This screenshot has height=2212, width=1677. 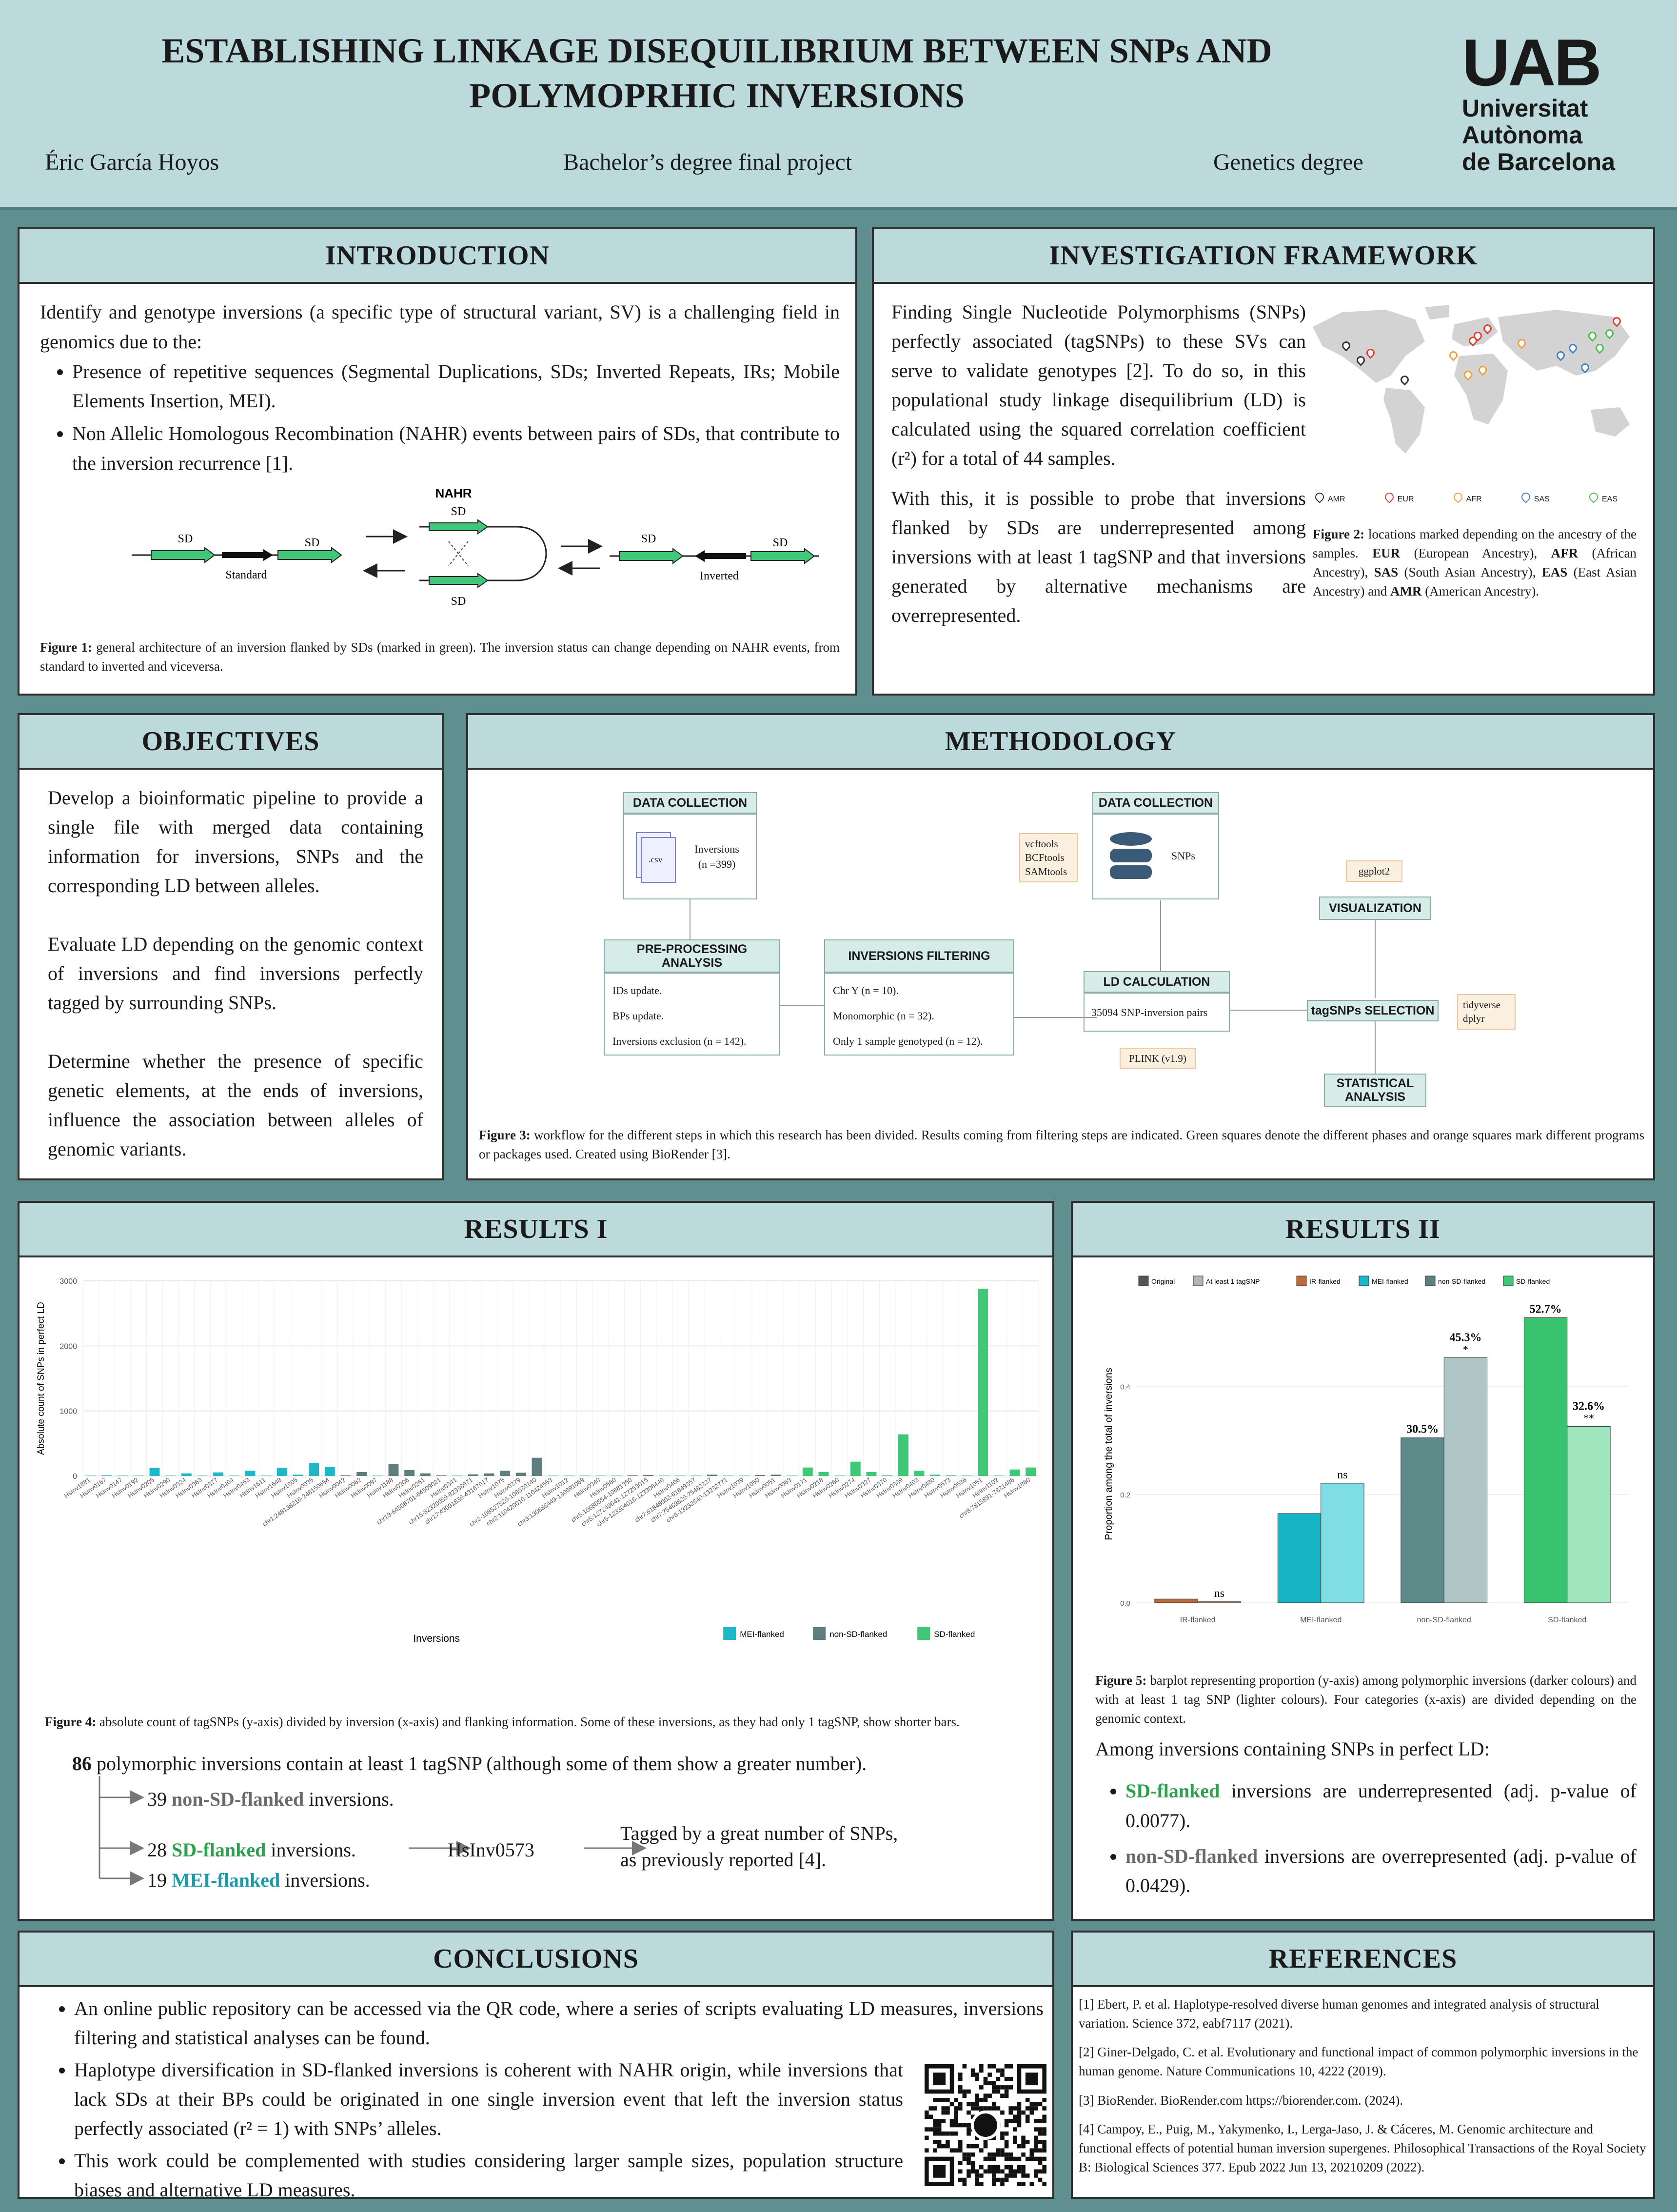 What do you see at coordinates (1125, 1495) in the screenshot?
I see `y-tick-label: 0.2` at bounding box center [1125, 1495].